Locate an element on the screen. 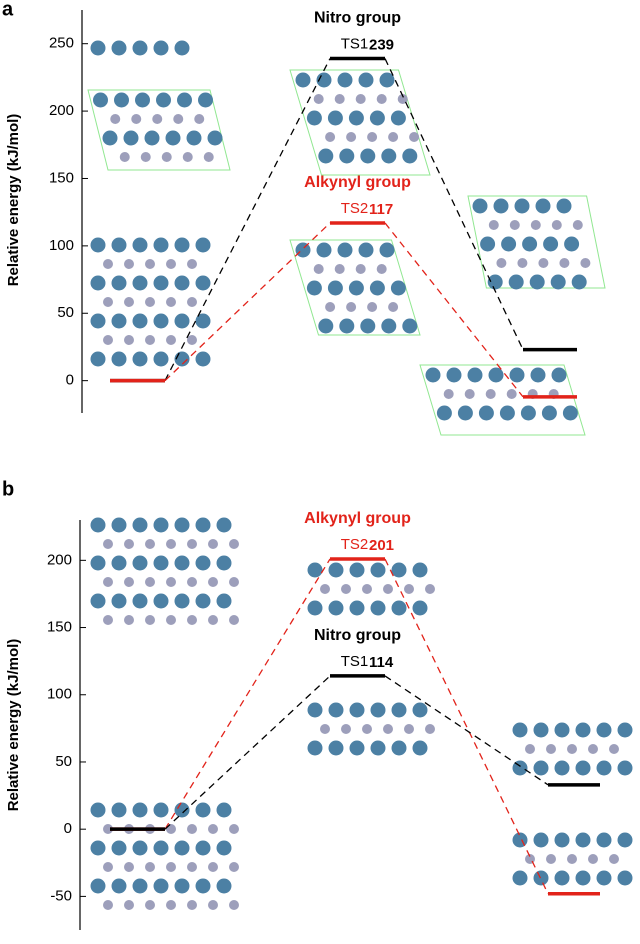 The width and height of the screenshot is (640, 944). pathway-name: Alkynyl group is located at coordinates (357, 182).